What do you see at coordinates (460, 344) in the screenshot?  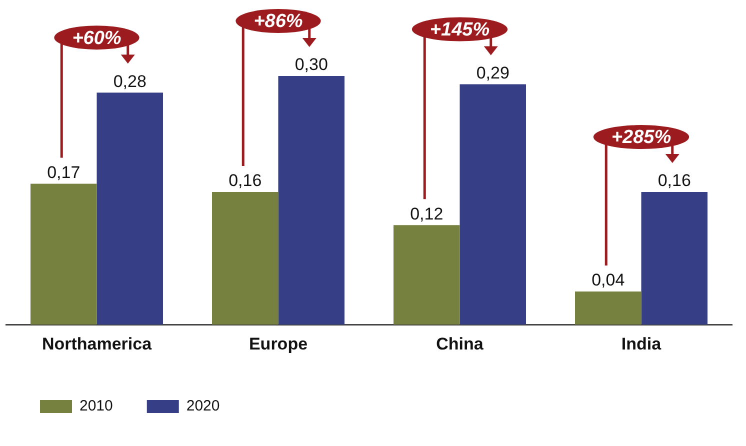 I see `x-tick-label: China` at bounding box center [460, 344].